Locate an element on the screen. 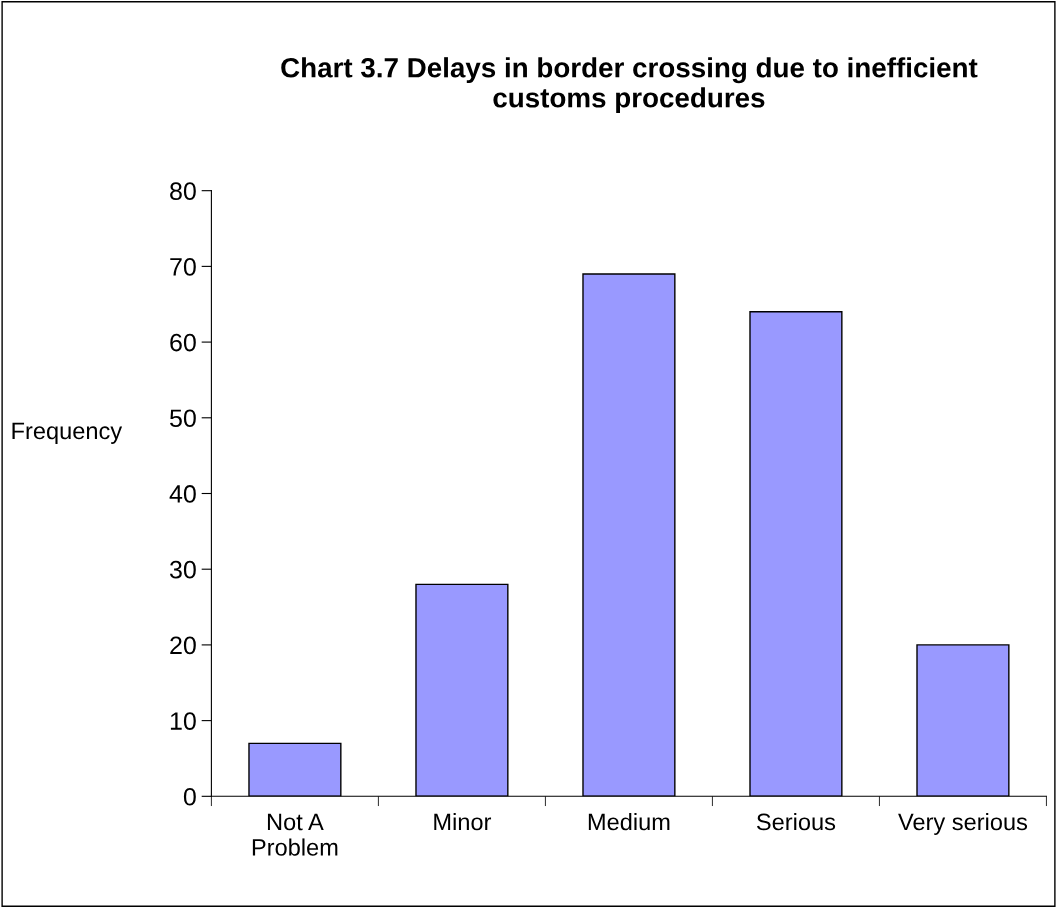 This screenshot has width=1057, height=908. chart-title: Chart 3.7 Delays in border crossing due to inefficient customs procedures is located at coordinates (629, 85).